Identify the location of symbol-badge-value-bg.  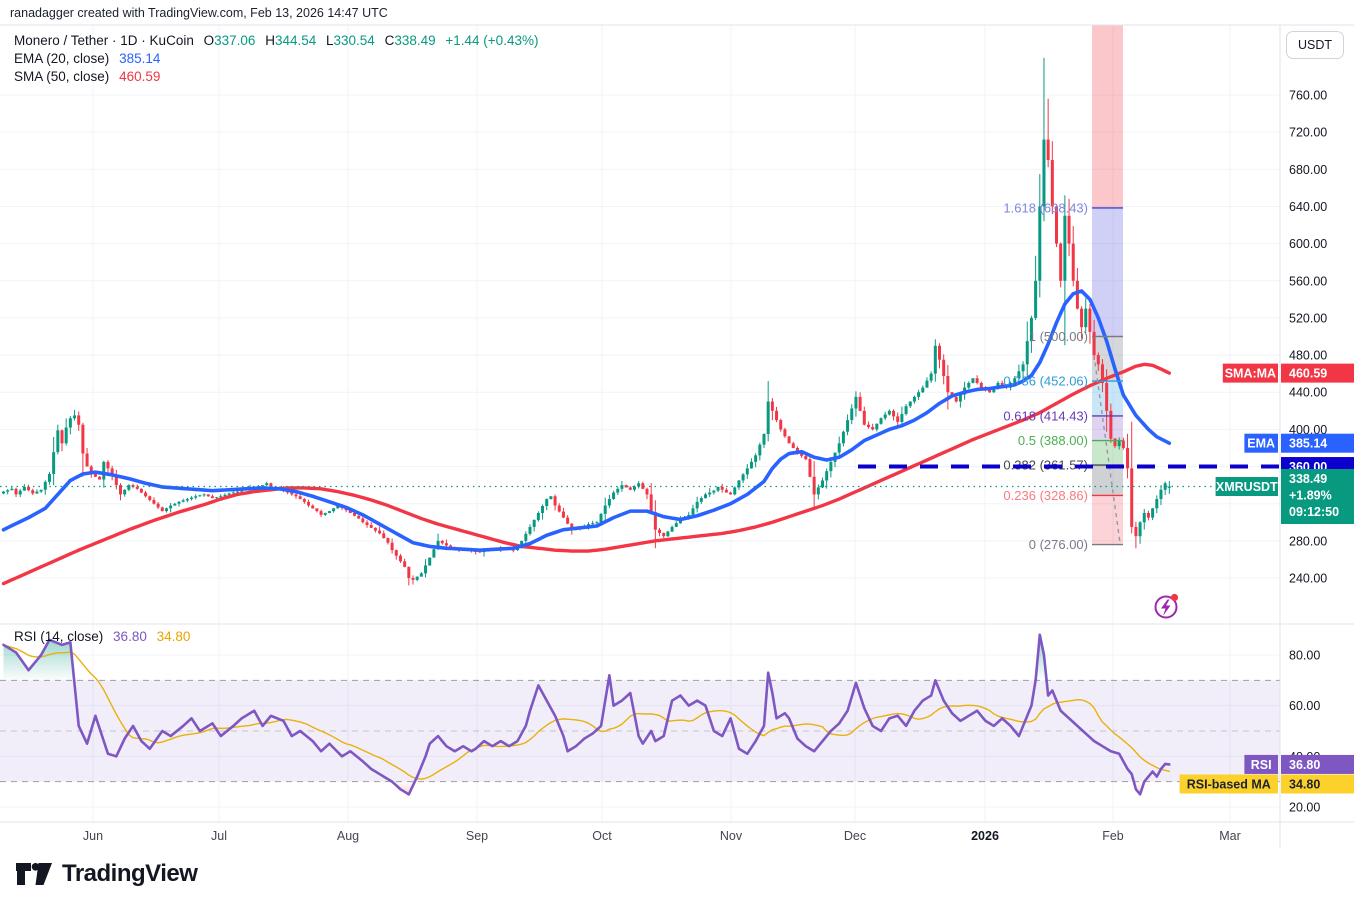
(1317, 497).